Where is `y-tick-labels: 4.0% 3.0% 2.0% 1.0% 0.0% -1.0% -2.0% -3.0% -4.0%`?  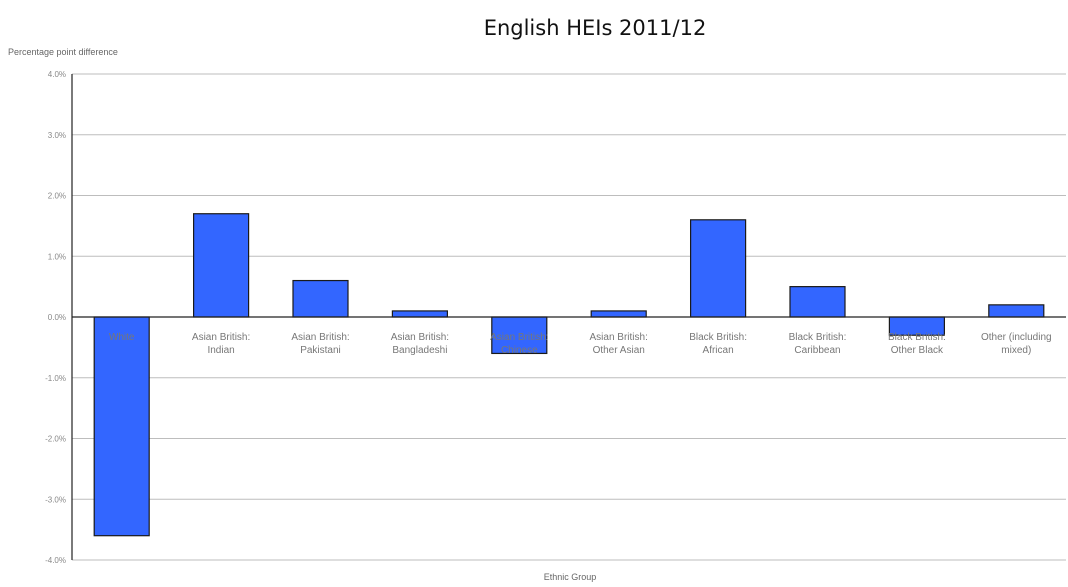
y-tick-labels: 4.0% 3.0% 2.0% 1.0% 0.0% -1.0% -2.0% -3.0% -4.0% is located at coordinates (55, 317).